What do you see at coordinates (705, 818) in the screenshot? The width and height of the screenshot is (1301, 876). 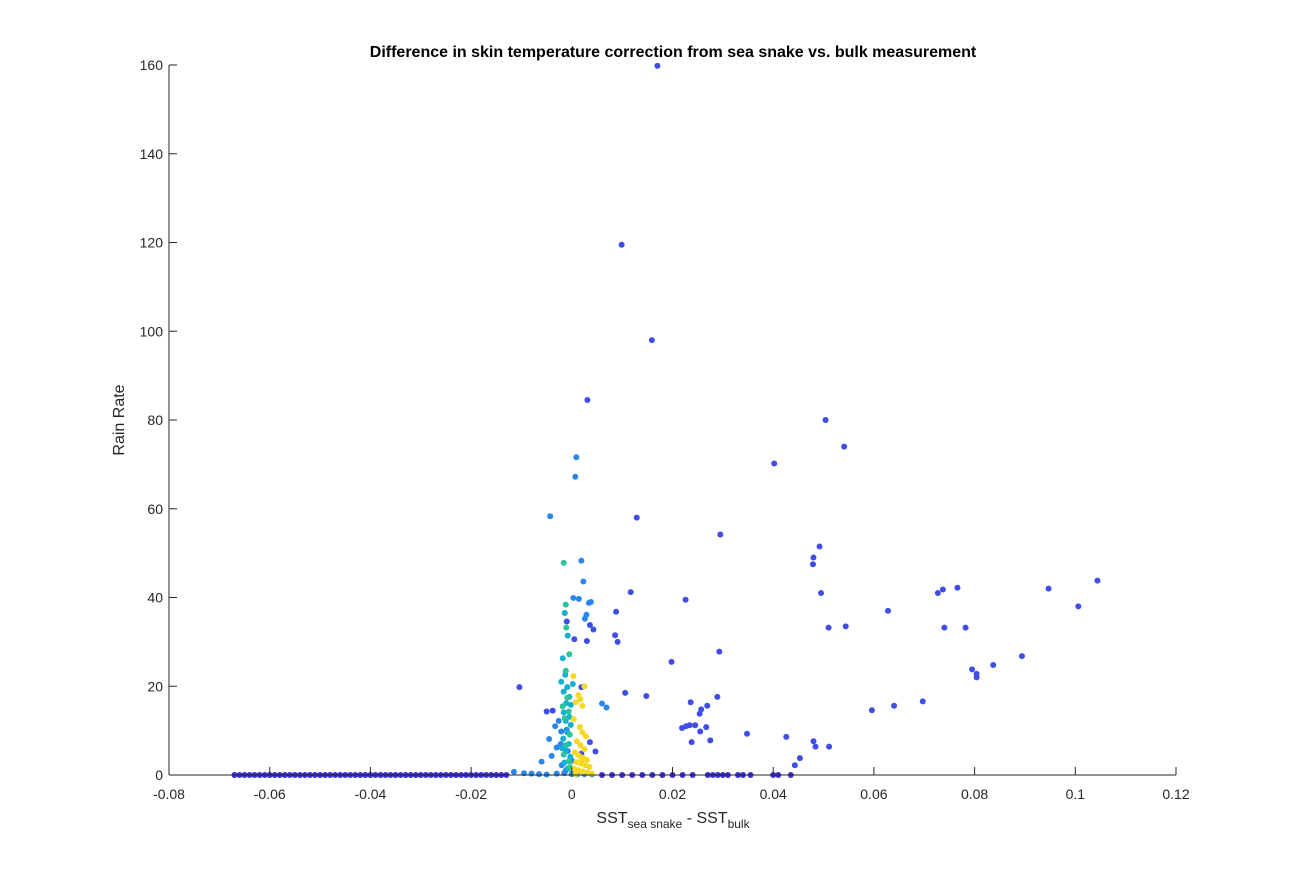 I see `x-axis-title-part: - SST` at bounding box center [705, 818].